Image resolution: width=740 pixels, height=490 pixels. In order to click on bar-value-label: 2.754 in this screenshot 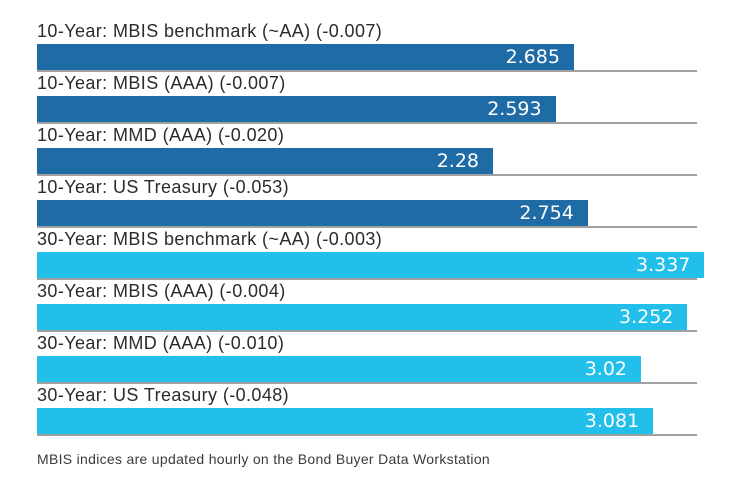, I will do `click(546, 213)`.